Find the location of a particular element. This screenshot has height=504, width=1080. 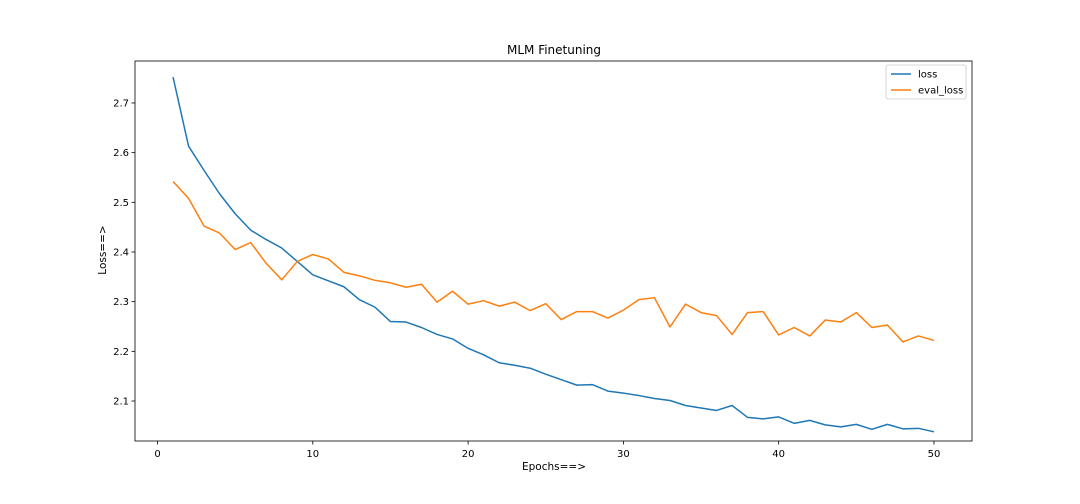

x-tick-label: 50 is located at coordinates (934, 454).